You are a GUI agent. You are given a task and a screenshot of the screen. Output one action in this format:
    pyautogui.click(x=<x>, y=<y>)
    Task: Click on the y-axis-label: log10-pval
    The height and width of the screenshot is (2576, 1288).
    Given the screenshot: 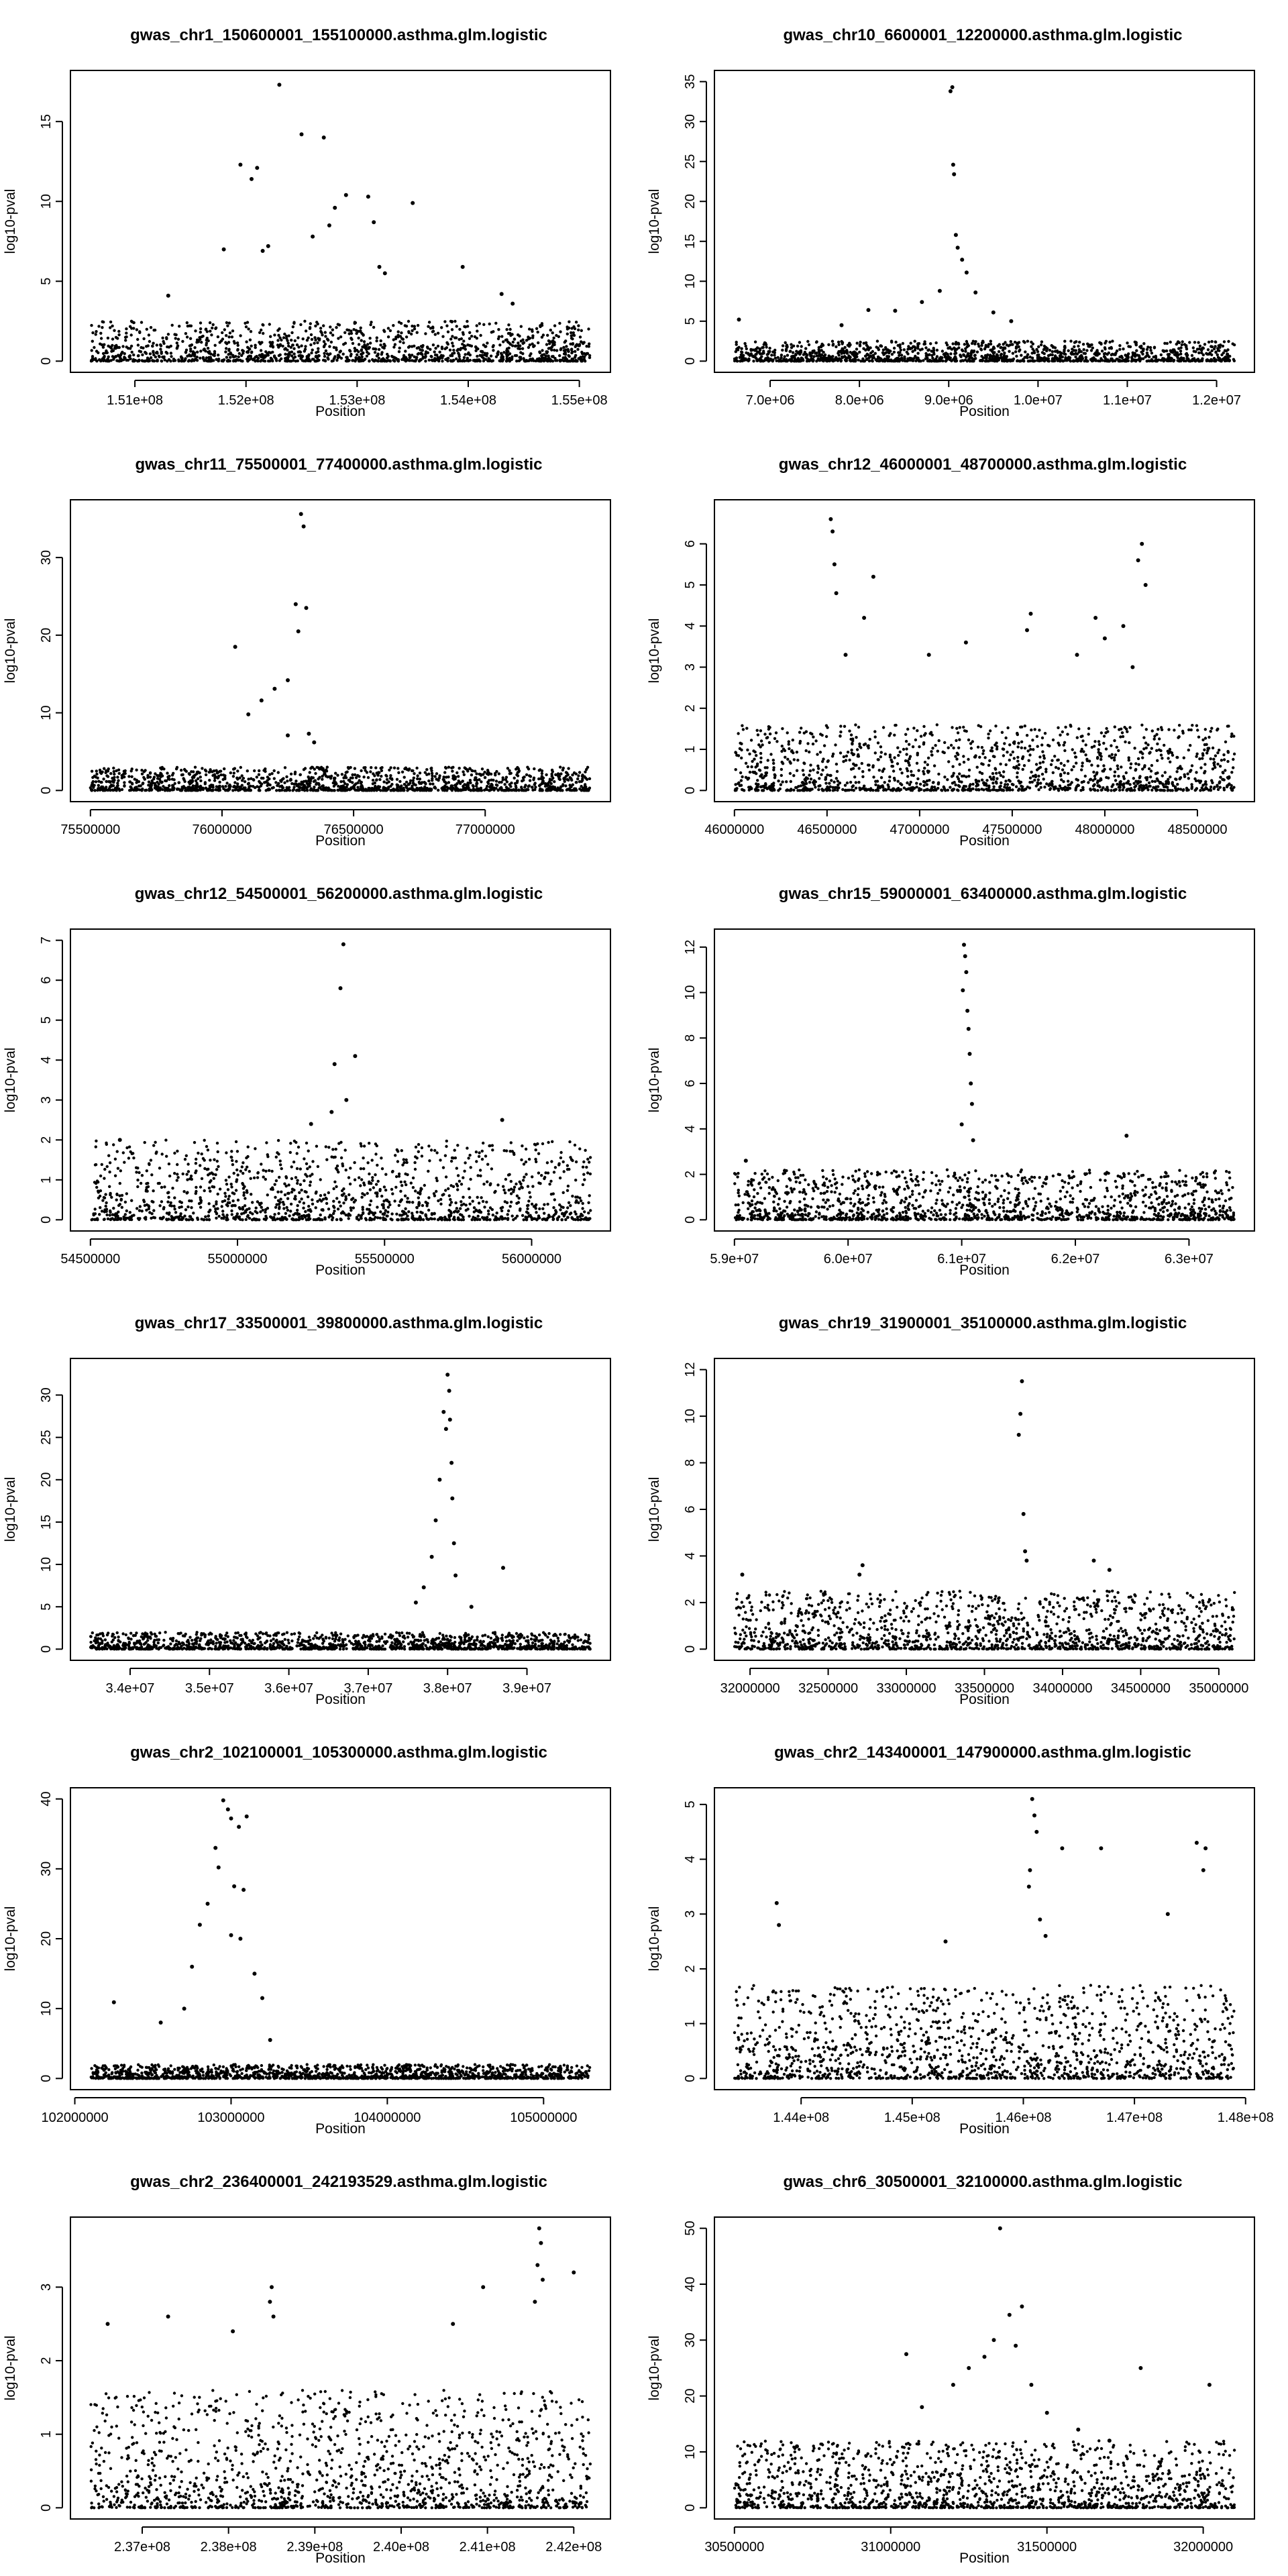 What is the action you would take?
    pyautogui.click(x=654, y=221)
    